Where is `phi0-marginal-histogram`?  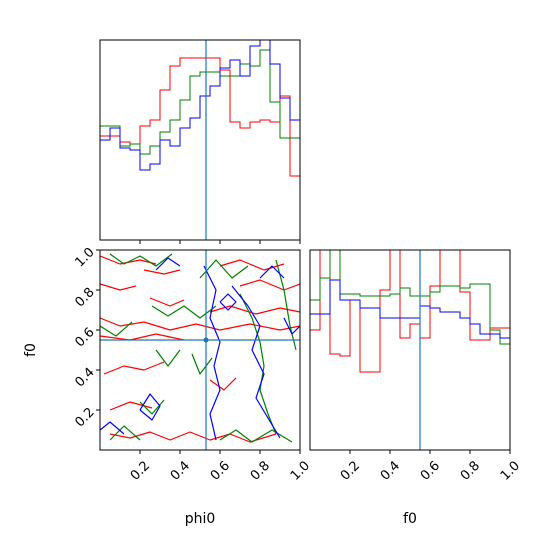
phi0-marginal-histogram is located at coordinates (200, 141).